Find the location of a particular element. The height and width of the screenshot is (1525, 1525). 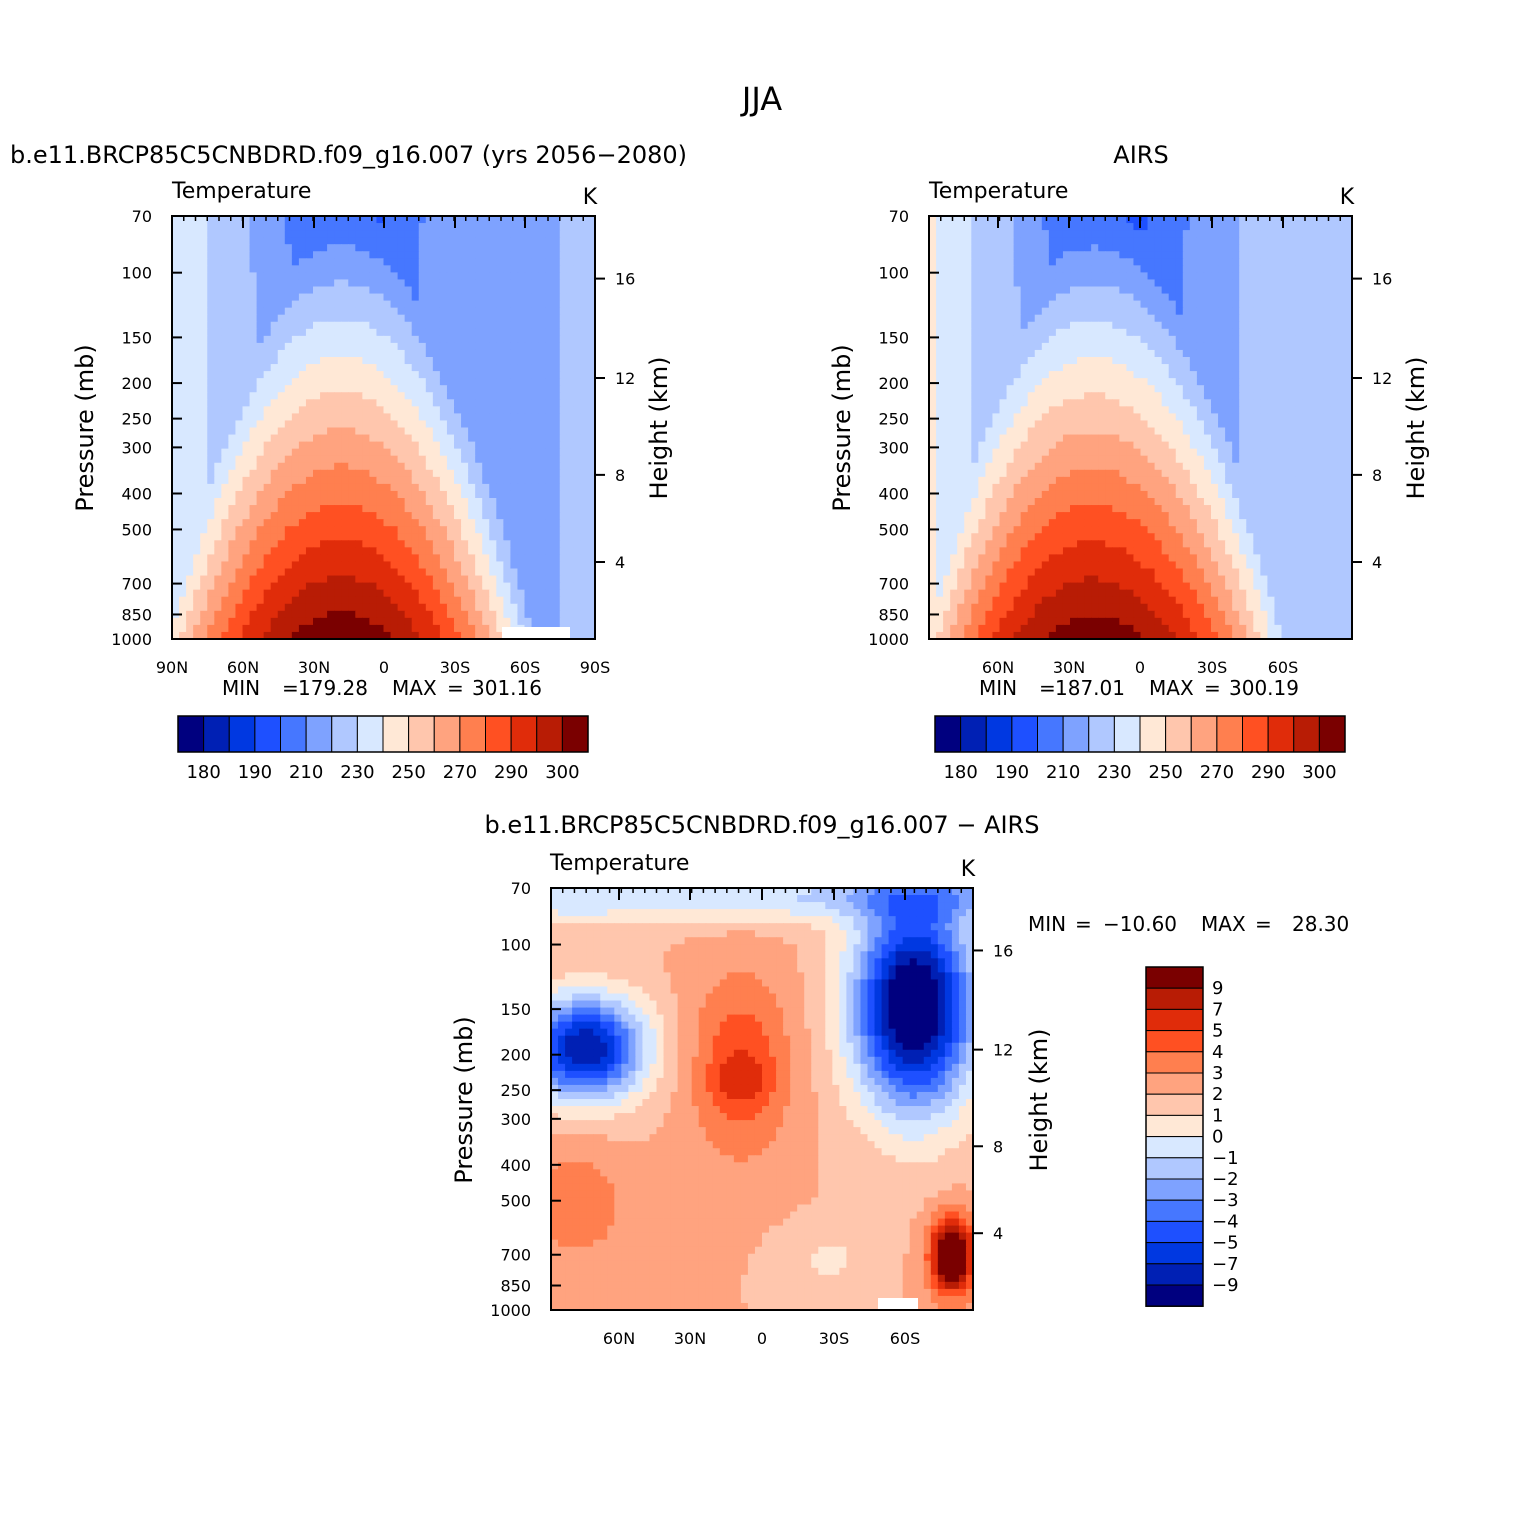

y-tick-label: 250 is located at coordinates (136, 419).